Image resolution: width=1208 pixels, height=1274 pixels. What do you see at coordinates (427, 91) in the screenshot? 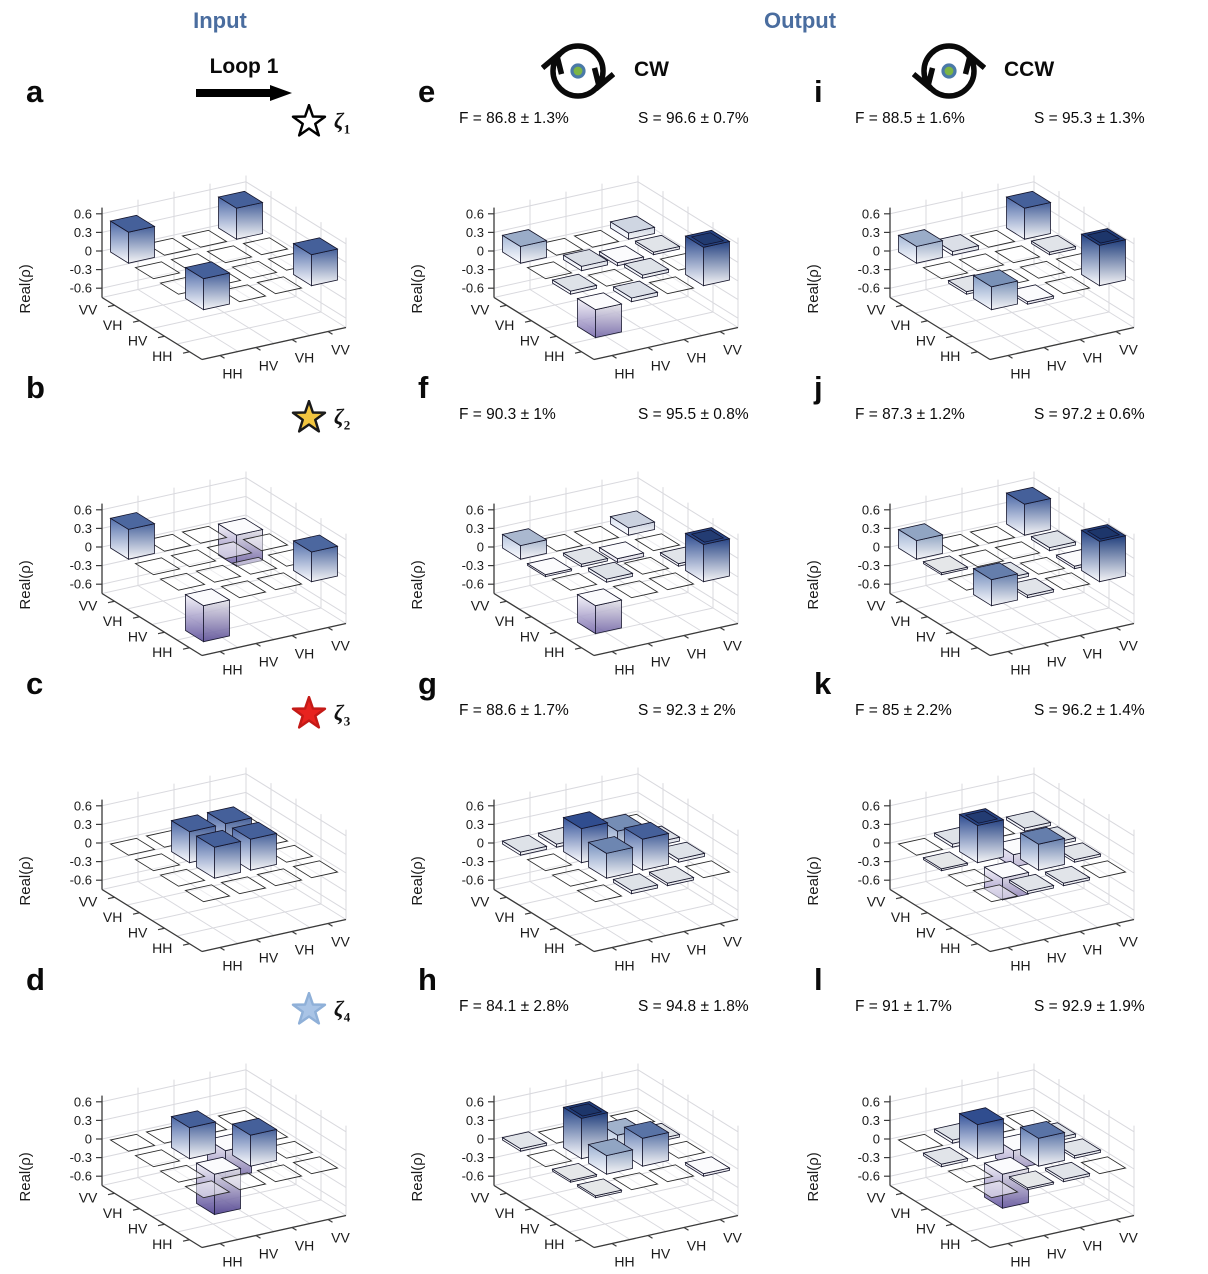
I see `panel-letter-e: e` at bounding box center [427, 91].